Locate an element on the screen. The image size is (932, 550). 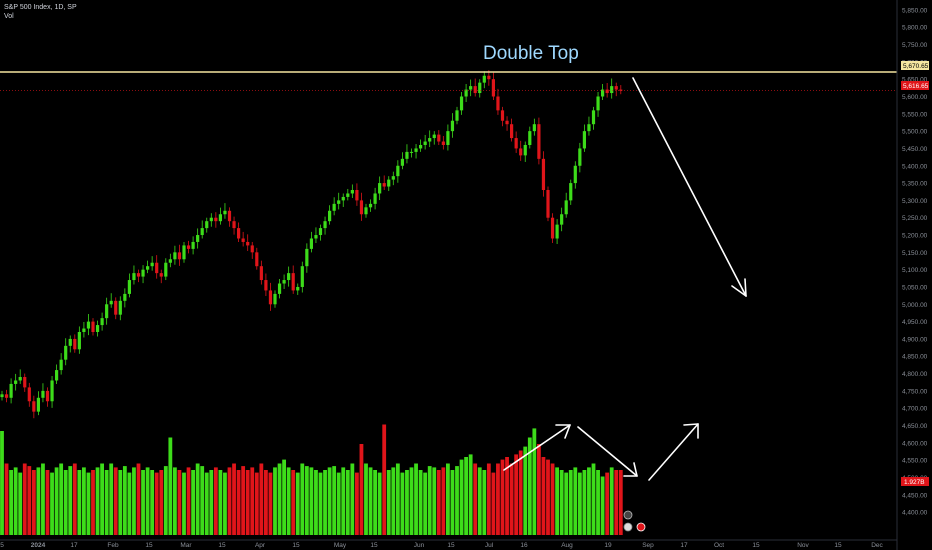
price-tick-label: 4,800.00 is located at coordinates (915, 374).